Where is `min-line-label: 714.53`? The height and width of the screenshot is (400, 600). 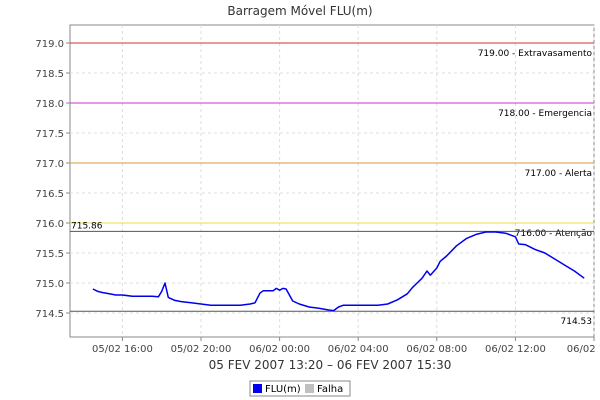
min-line-label: 714.53 is located at coordinates (577, 322).